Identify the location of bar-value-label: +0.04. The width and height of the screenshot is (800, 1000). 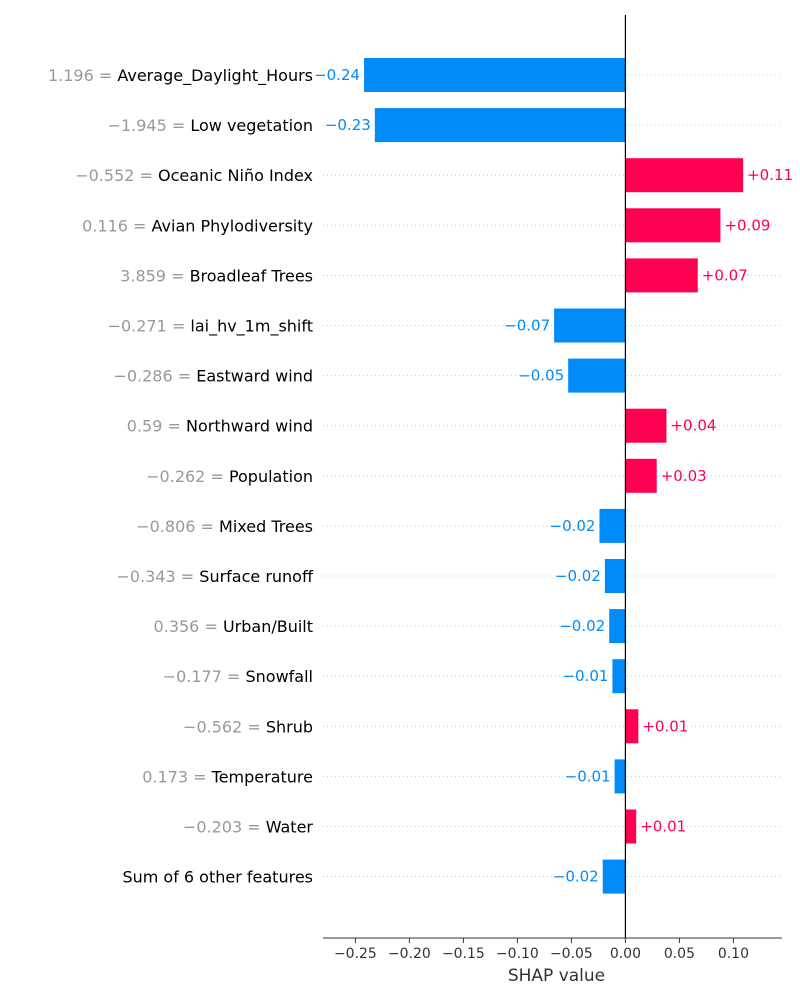
(693, 426).